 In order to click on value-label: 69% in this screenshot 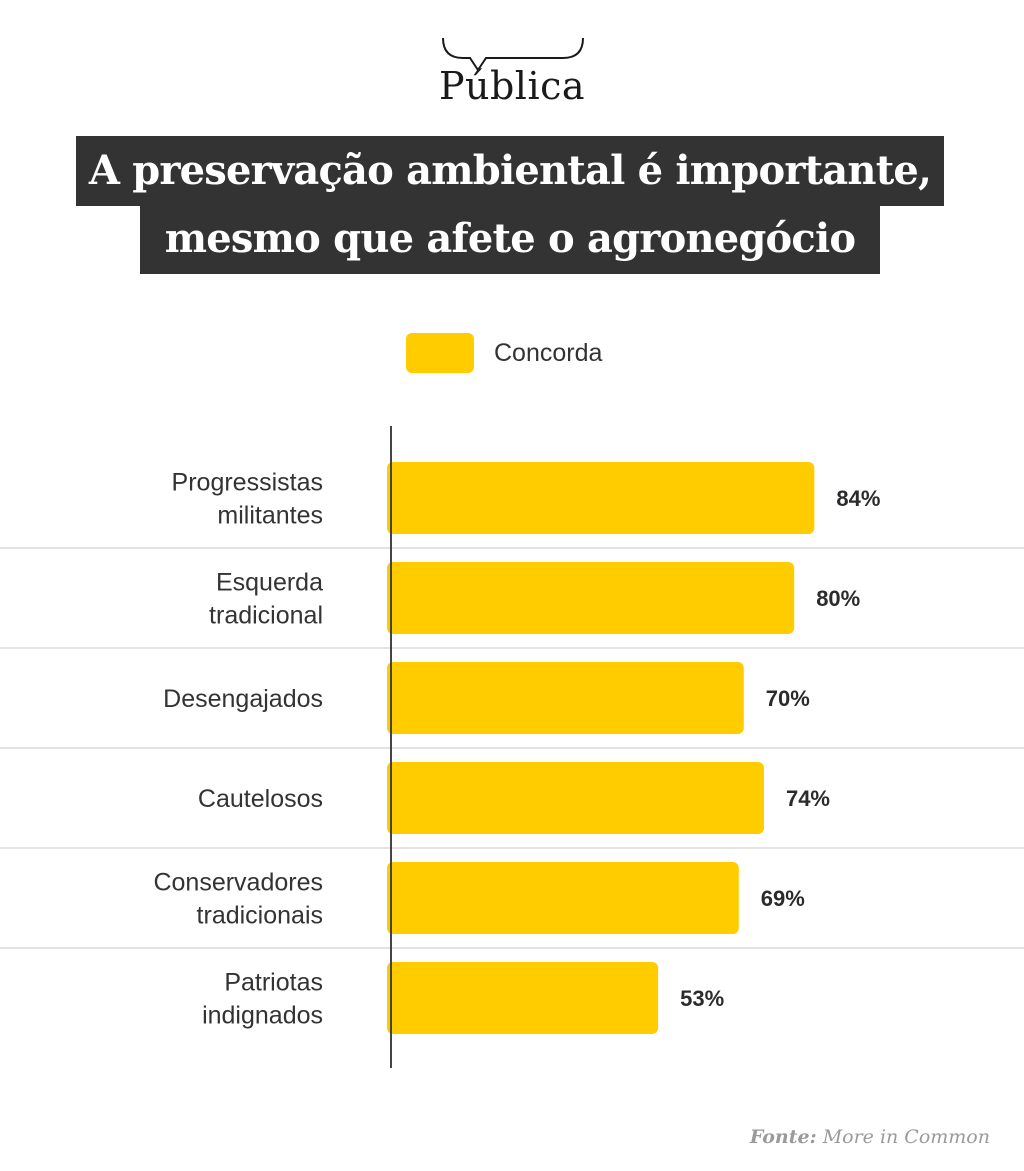, I will do `click(783, 898)`.